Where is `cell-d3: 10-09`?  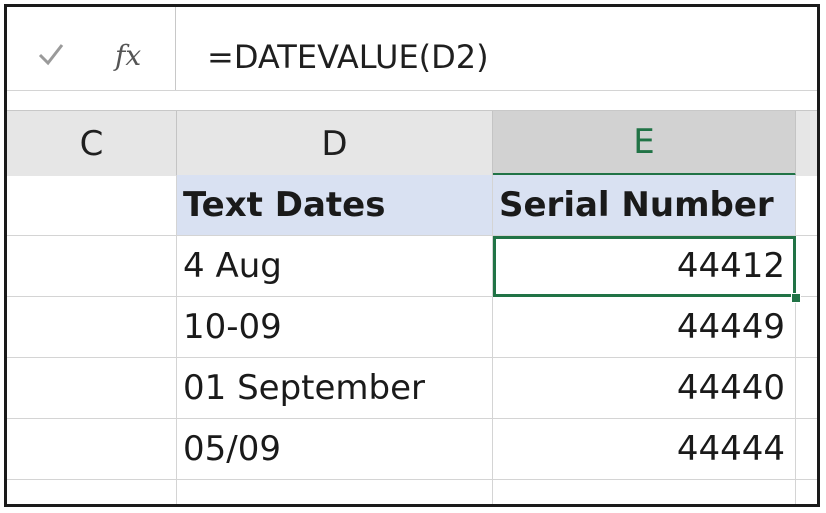
cell-d3: 10-09 is located at coordinates (335, 327).